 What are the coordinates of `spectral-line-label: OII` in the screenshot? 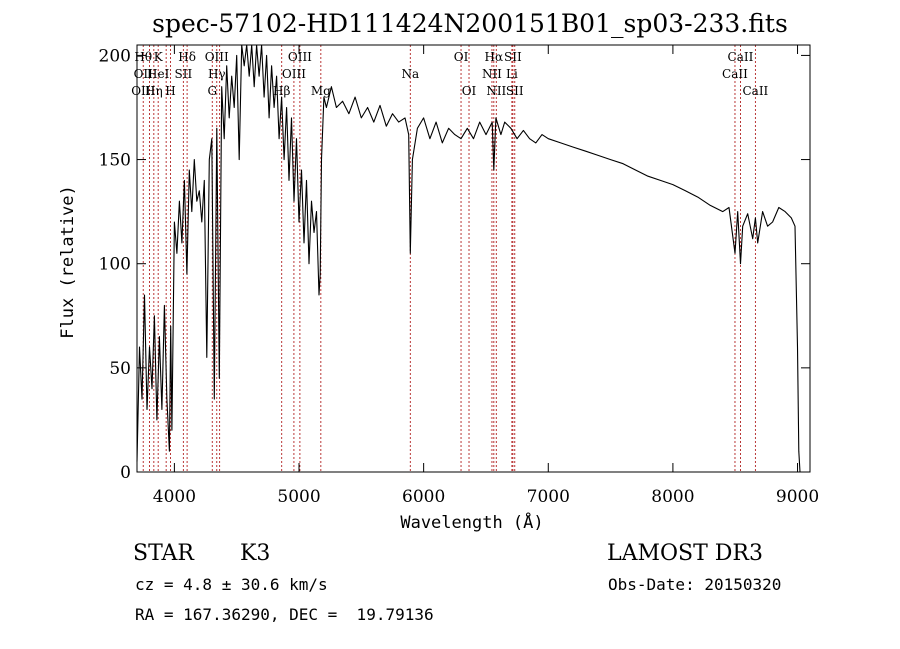 It's located at (144, 74).